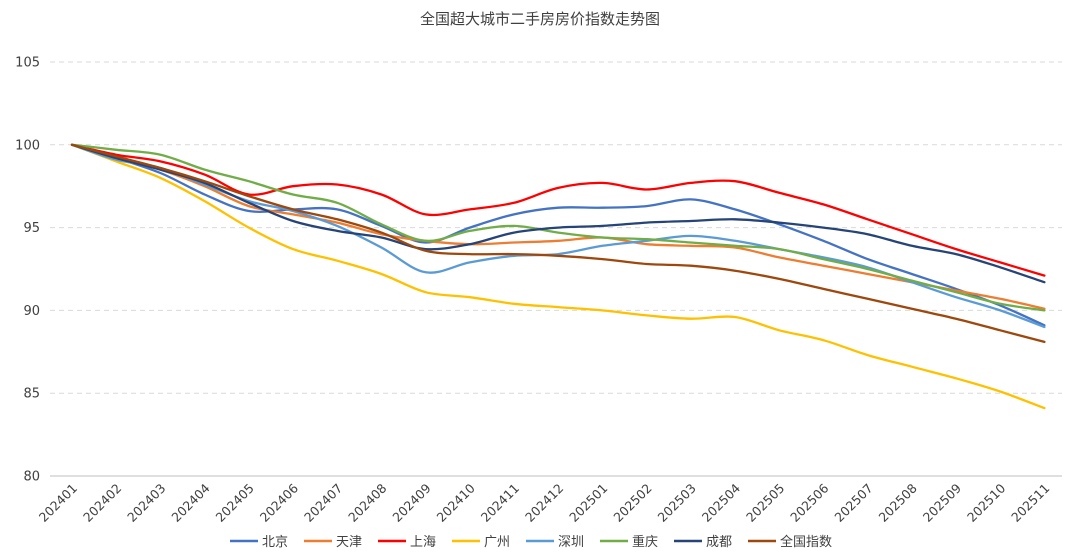  What do you see at coordinates (497, 542) in the screenshot?
I see `legend-label: 广州` at bounding box center [497, 542].